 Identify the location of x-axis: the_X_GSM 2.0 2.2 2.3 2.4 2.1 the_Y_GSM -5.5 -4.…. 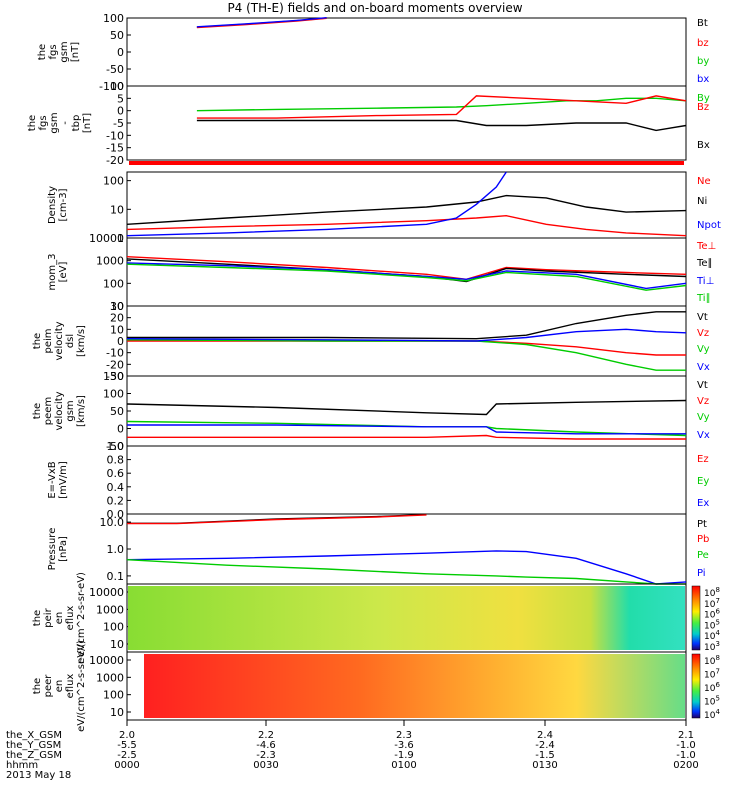
(352, 750).